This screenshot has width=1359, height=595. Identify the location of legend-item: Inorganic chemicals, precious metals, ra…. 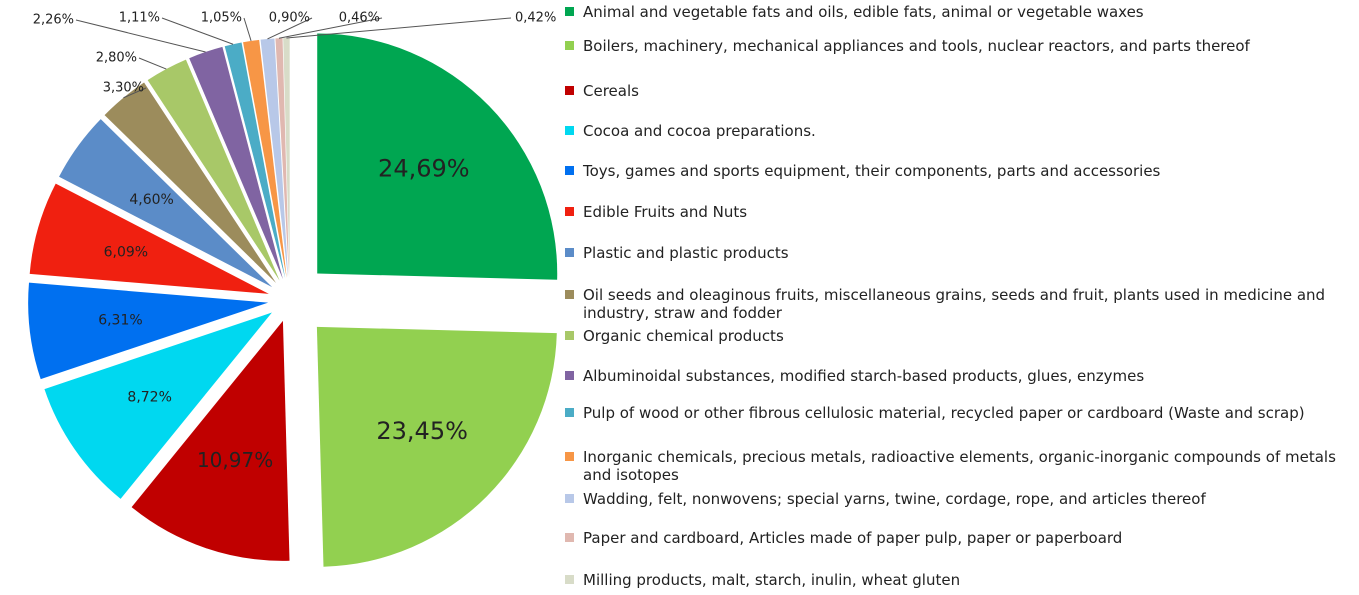
(960, 466).